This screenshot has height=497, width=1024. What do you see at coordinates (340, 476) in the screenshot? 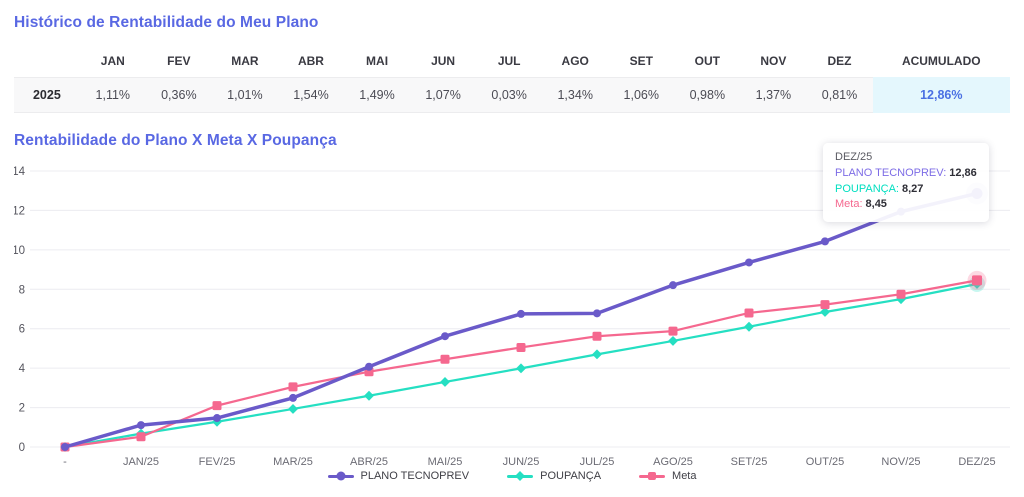
I see `legend-circle-marker-icon` at bounding box center [340, 476].